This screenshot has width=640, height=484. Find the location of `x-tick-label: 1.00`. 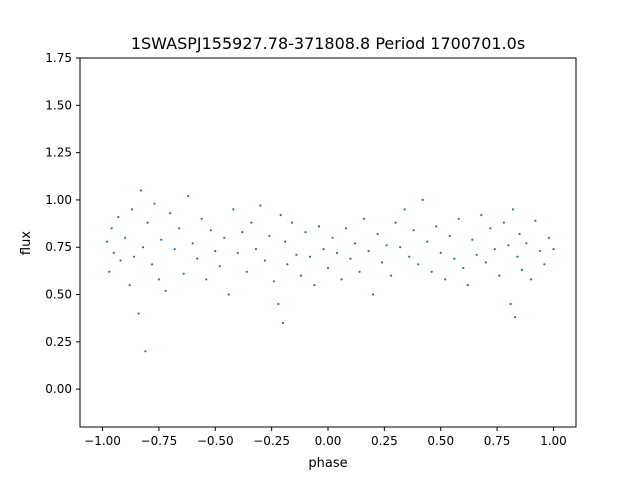

x-tick-label: 1.00 is located at coordinates (553, 441).